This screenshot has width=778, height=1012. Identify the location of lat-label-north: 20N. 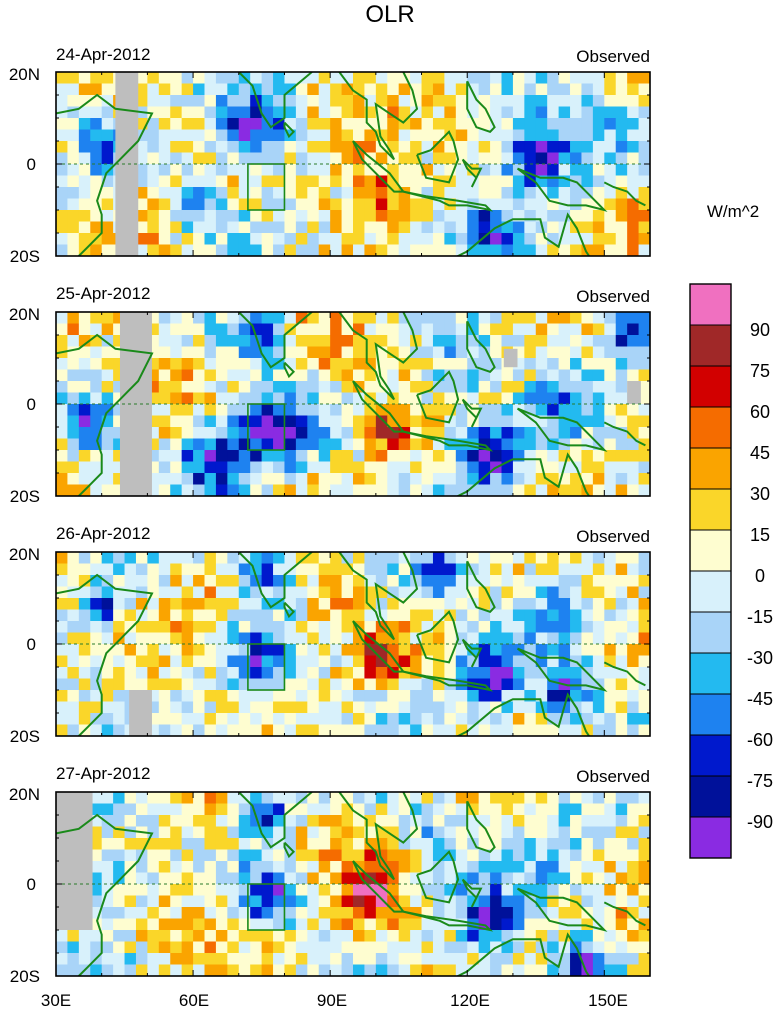
(24, 74).